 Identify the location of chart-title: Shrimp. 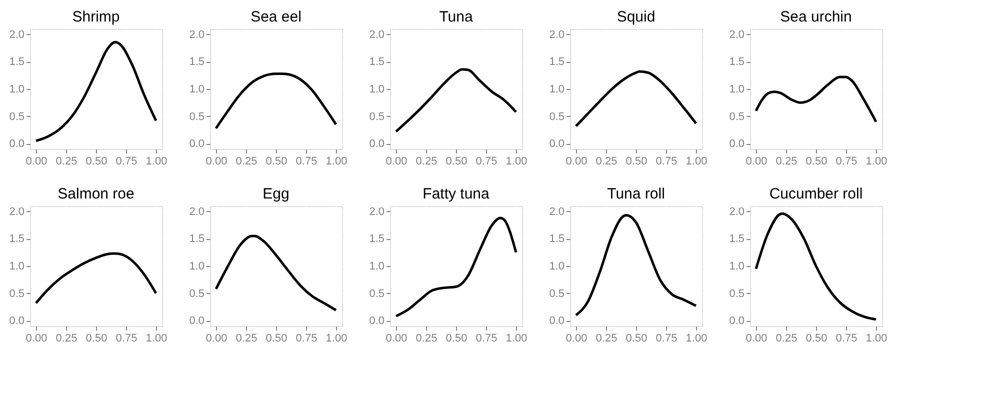
(96, 17).